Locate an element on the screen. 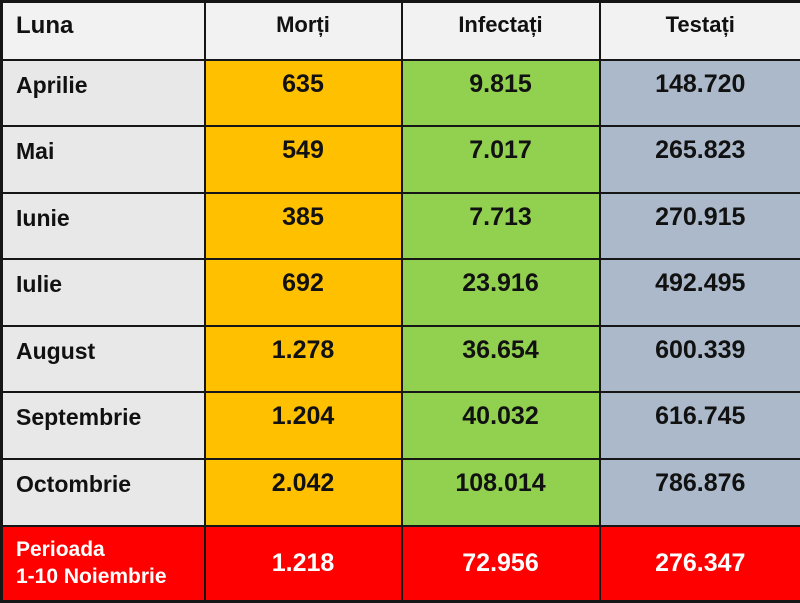 This screenshot has width=800, height=603. deaths-cell: 1.204 is located at coordinates (303, 426).